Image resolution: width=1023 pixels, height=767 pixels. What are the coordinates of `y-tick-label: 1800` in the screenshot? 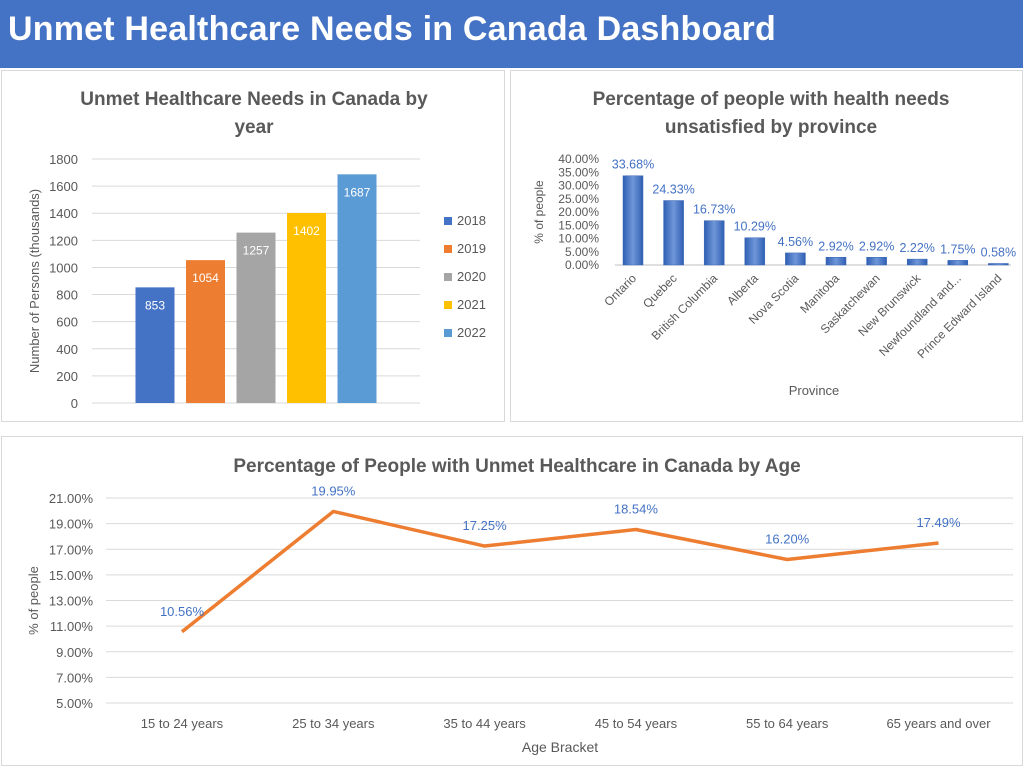 It's located at (63, 159).